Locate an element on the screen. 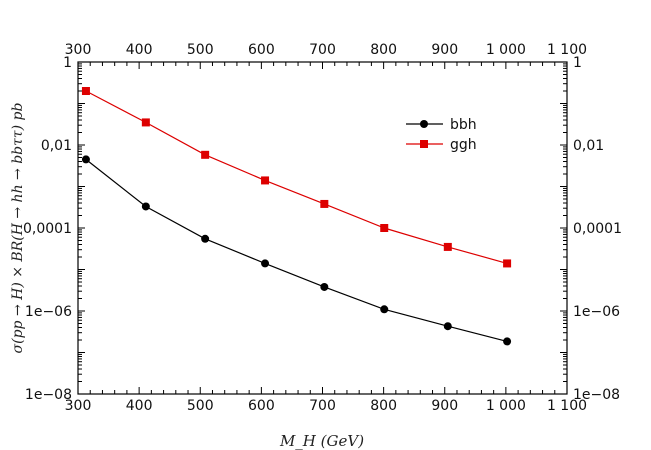 Image resolution: width=651 pixels, height=450 pixels. x-tick-label-top: 400 is located at coordinates (139, 50).